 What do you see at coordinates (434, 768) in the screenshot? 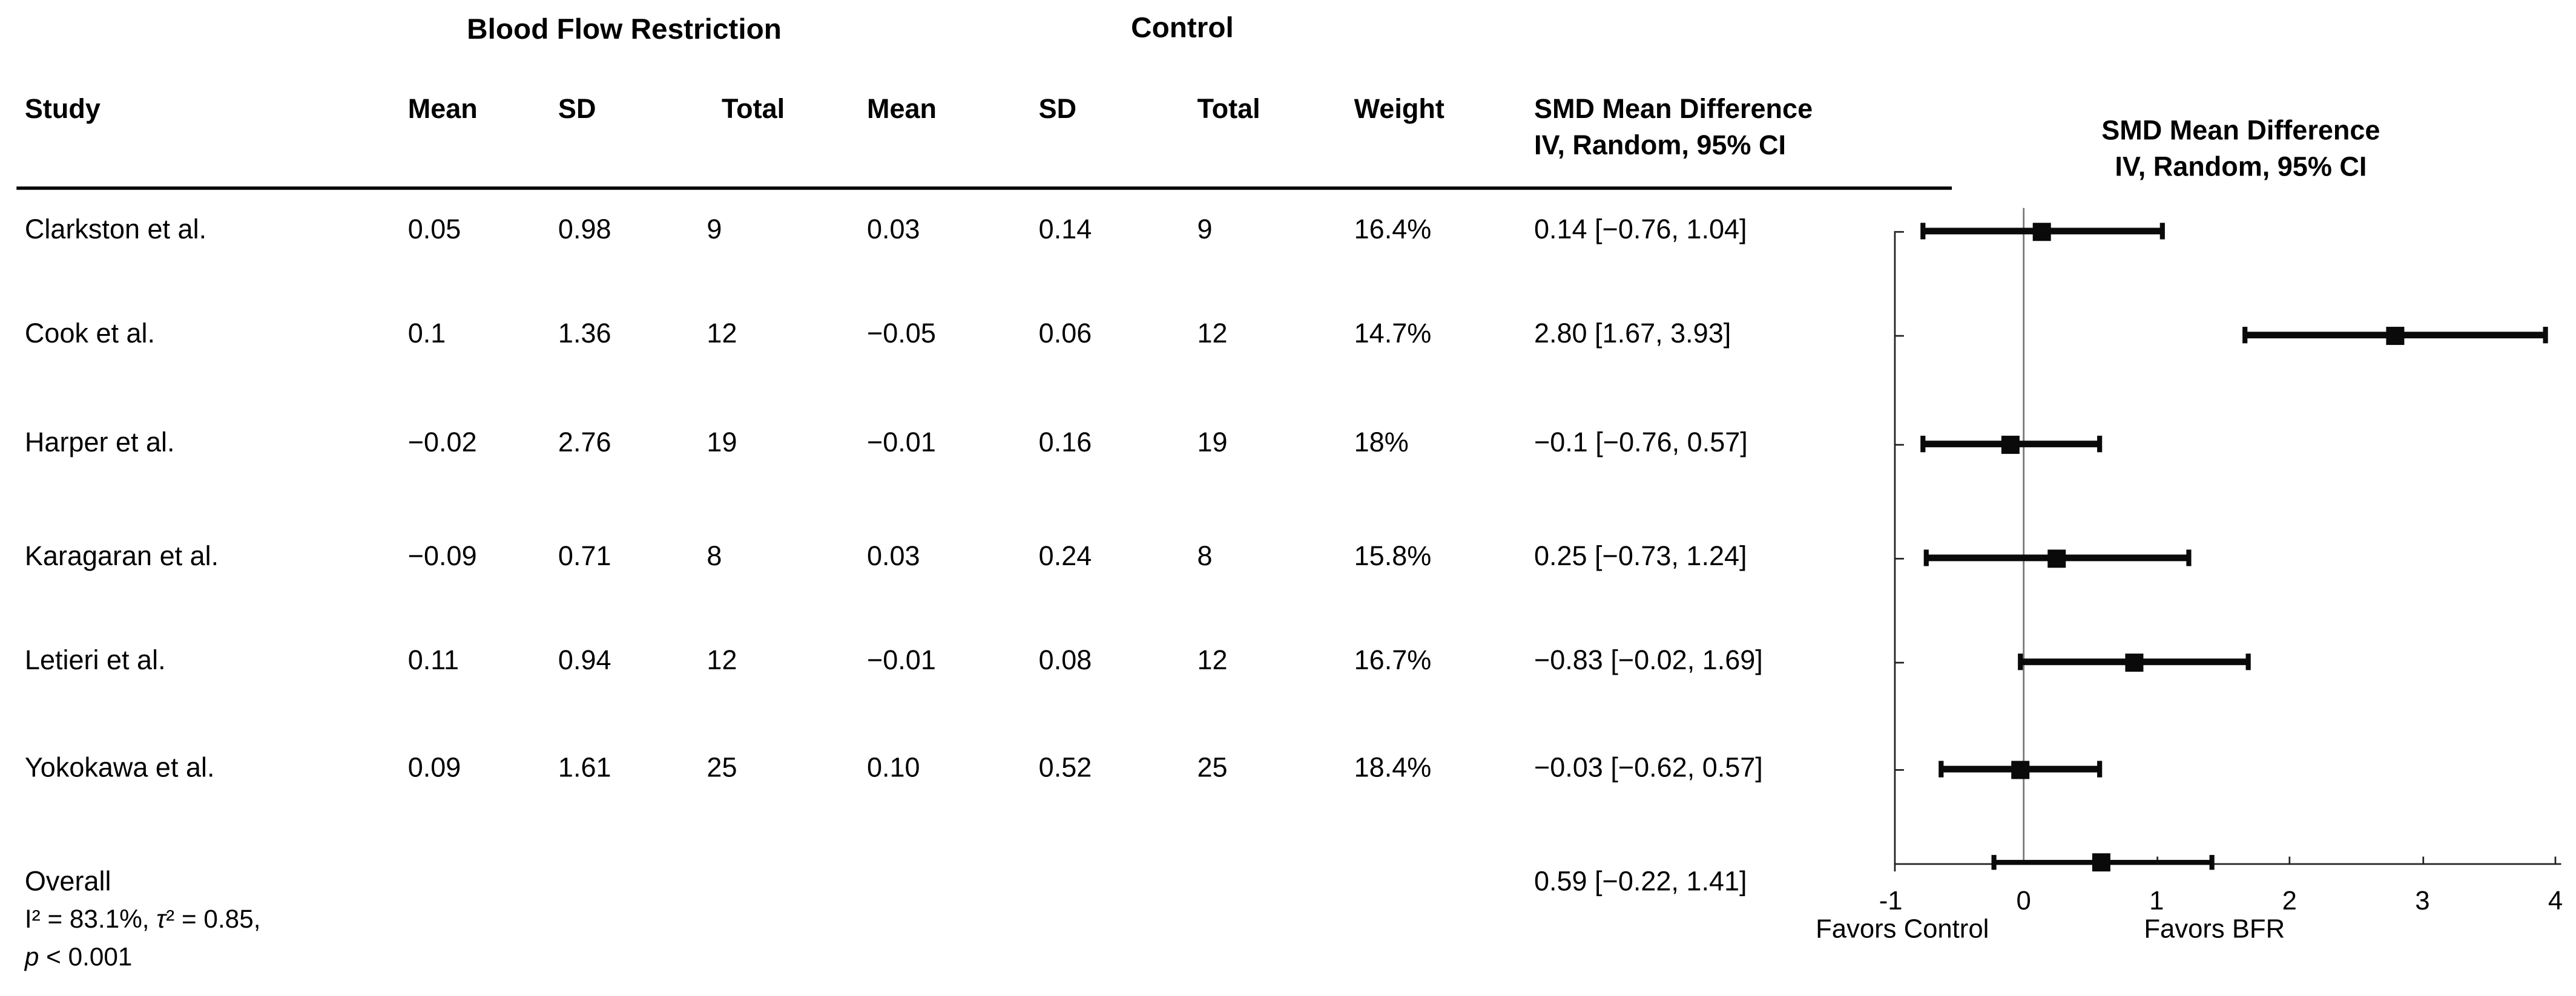
I see `bfr-mean-cell: 0.09` at bounding box center [434, 768].